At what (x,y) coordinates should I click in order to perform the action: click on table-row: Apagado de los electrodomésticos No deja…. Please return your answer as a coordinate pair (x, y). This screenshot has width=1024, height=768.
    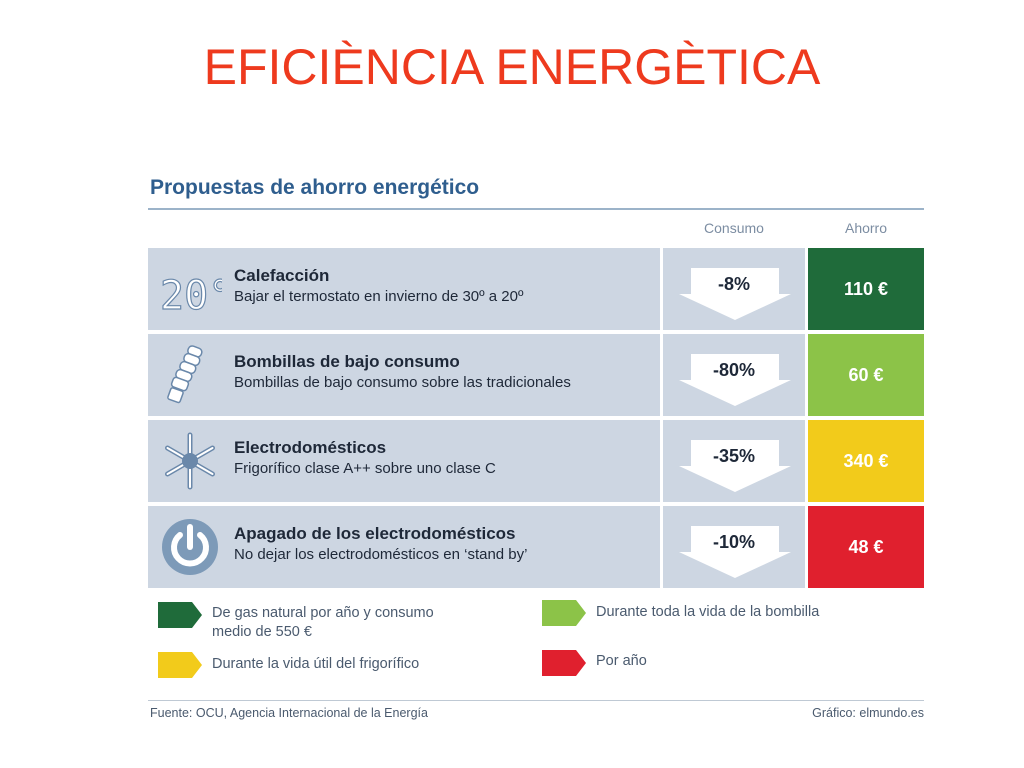
    Looking at the image, I should click on (536, 547).